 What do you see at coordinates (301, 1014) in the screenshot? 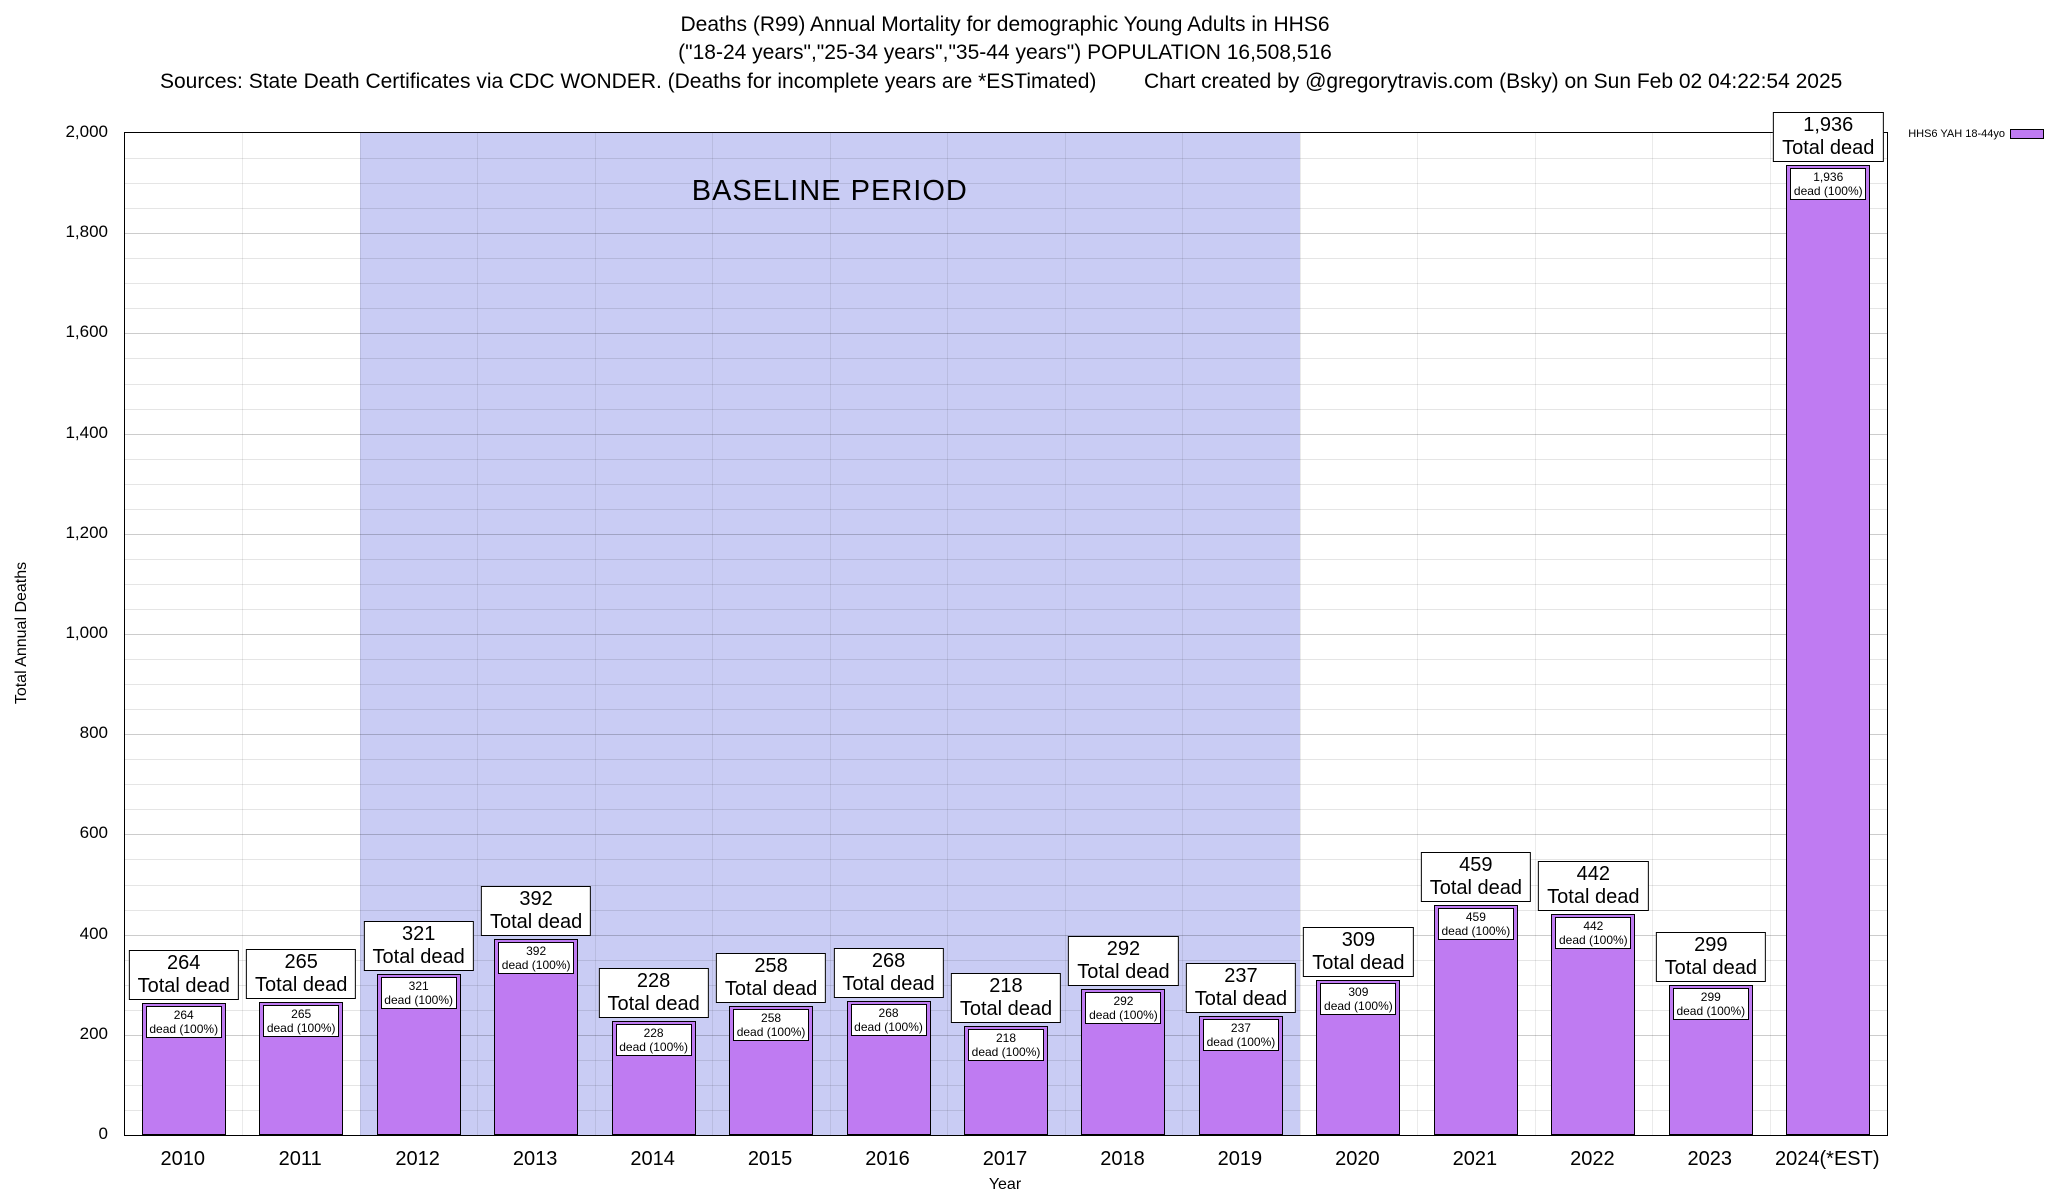
I see `bar-inner-value: 265` at bounding box center [301, 1014].